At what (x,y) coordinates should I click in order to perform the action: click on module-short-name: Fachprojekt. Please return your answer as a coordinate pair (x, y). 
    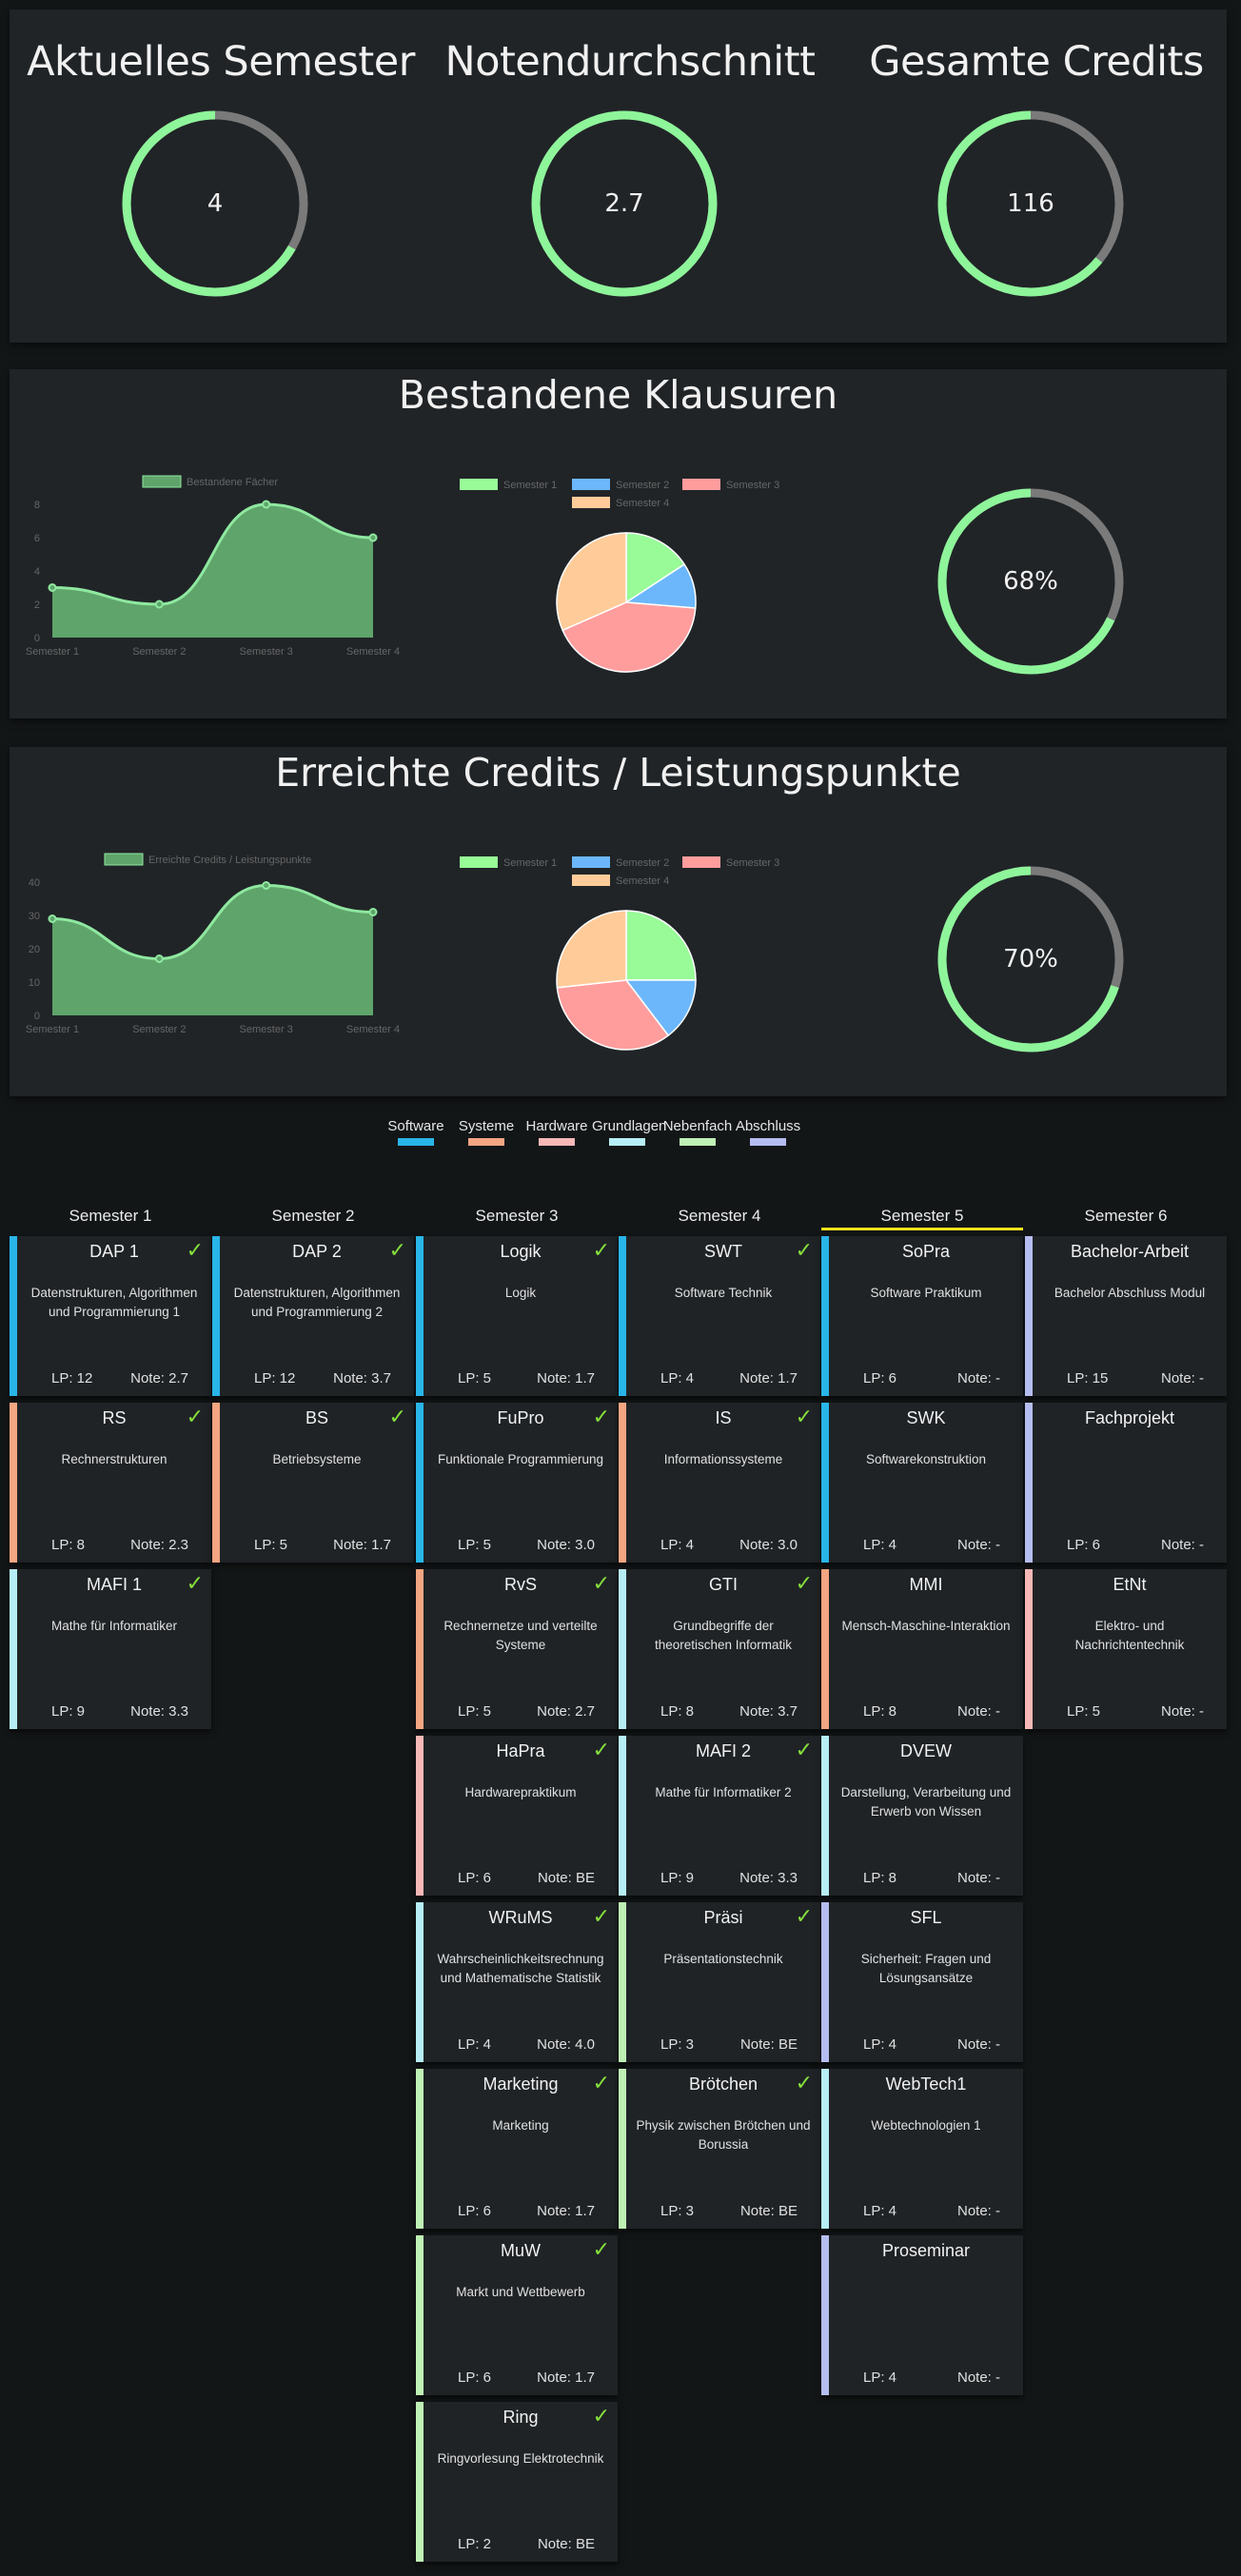
    Looking at the image, I should click on (1129, 1417).